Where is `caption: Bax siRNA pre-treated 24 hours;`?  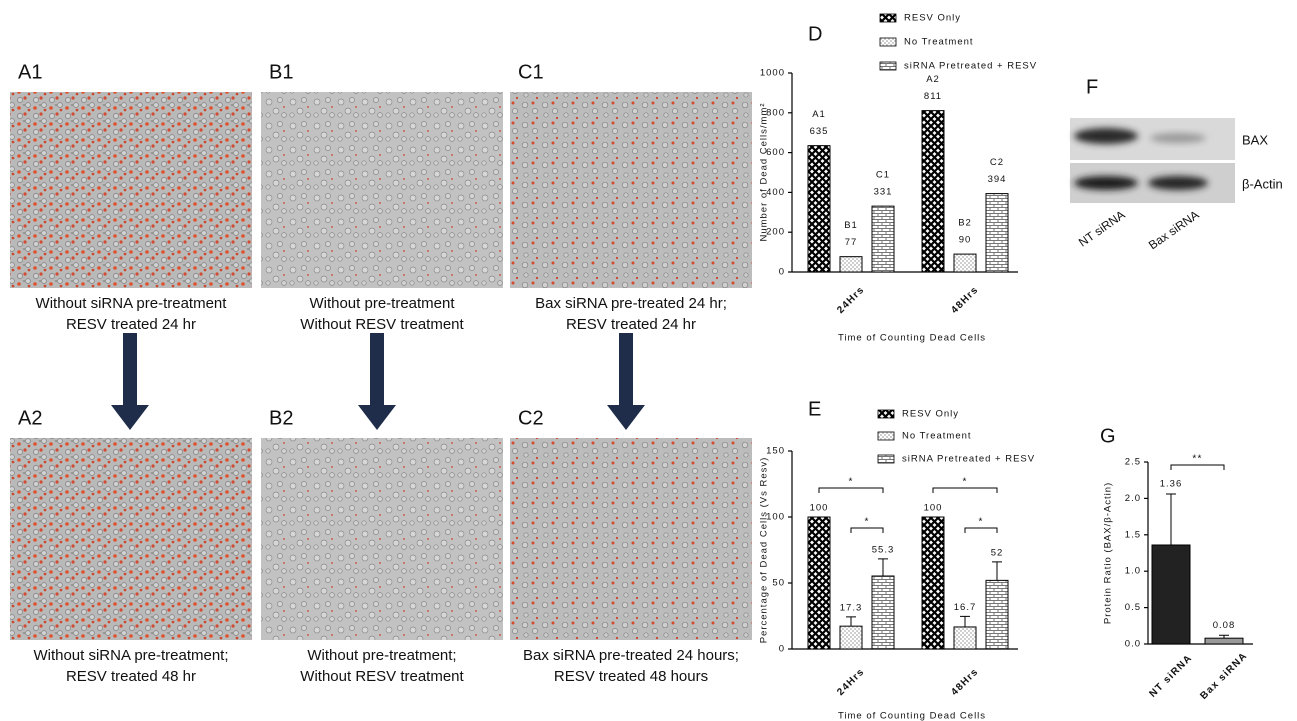 caption: Bax siRNA pre-treated 24 hours; is located at coordinates (631, 655).